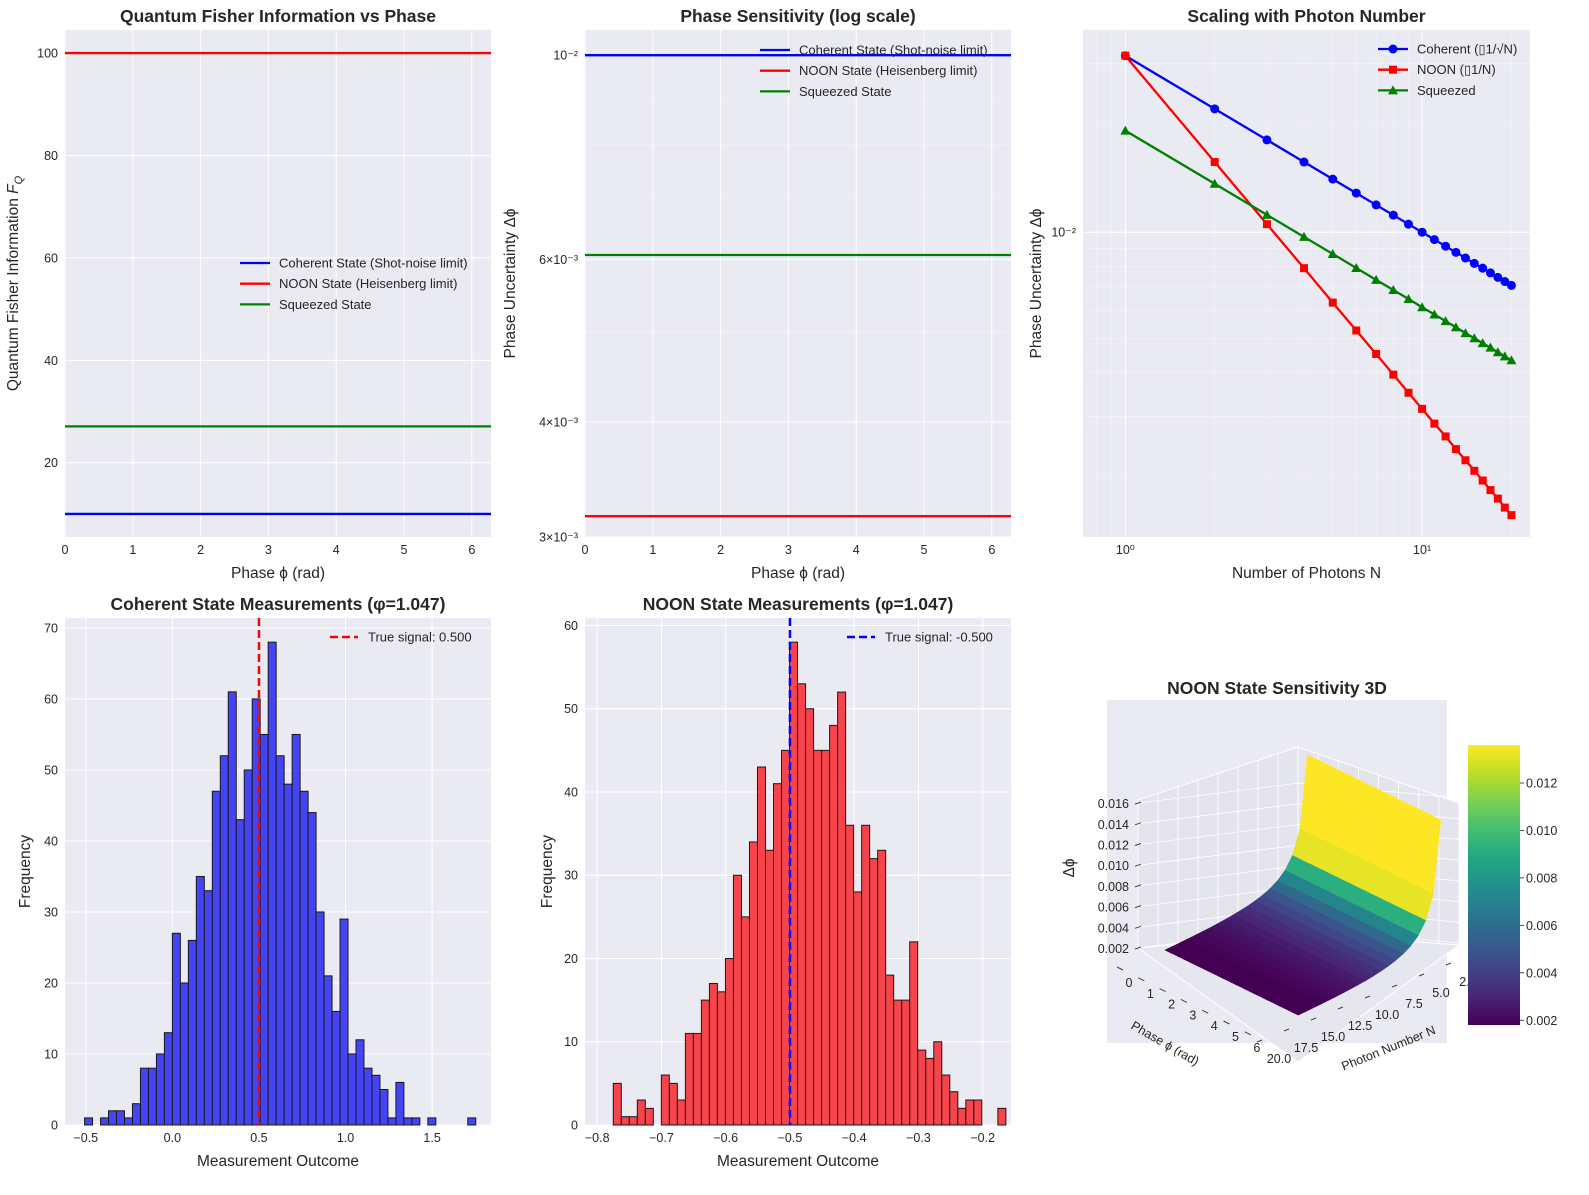 This screenshot has height=1195, width=1589. I want to click on y-tick-label: 17.5, so click(1306, 1048).